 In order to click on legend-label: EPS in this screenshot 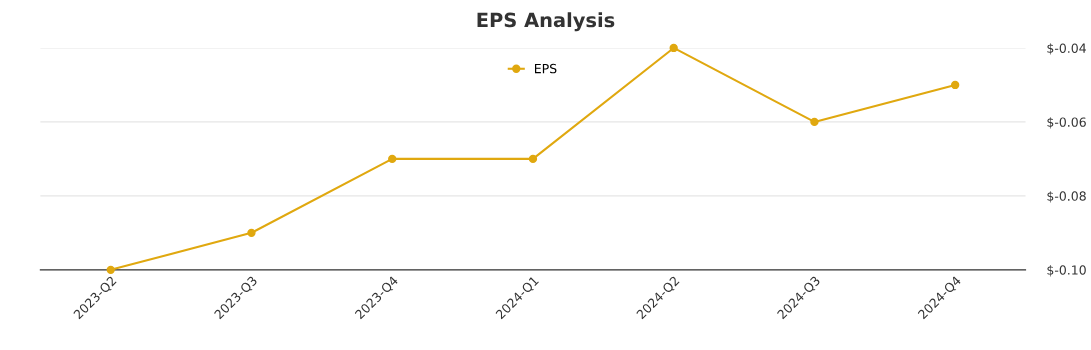, I will do `click(545, 68)`.